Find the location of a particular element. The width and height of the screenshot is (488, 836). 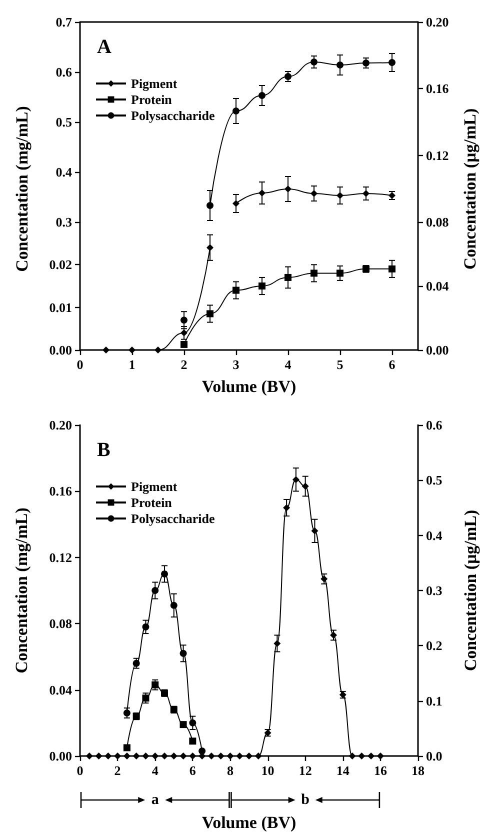

x-tick-label: 10 is located at coordinates (267, 770).